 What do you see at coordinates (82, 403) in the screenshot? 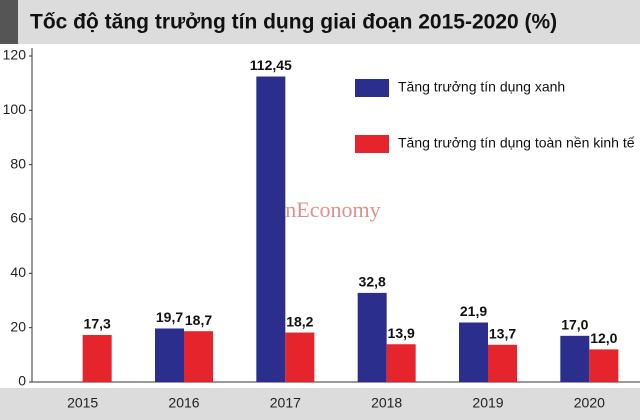
I see `x-tick-label: 2015` at bounding box center [82, 403].